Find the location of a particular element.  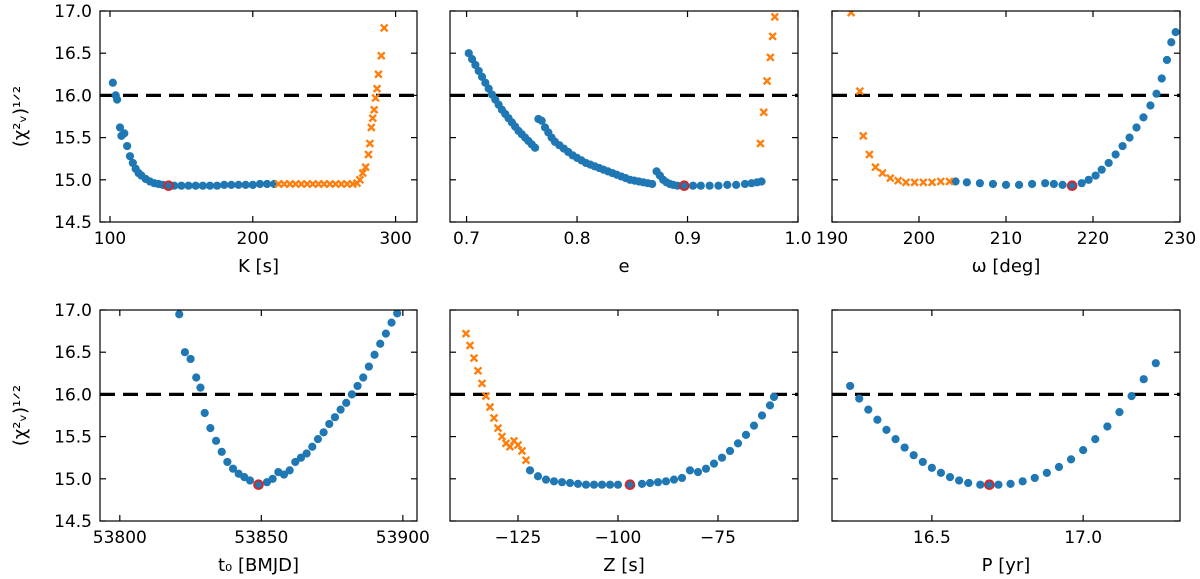

x-axis-label: ω [deg] is located at coordinates (1006, 266).